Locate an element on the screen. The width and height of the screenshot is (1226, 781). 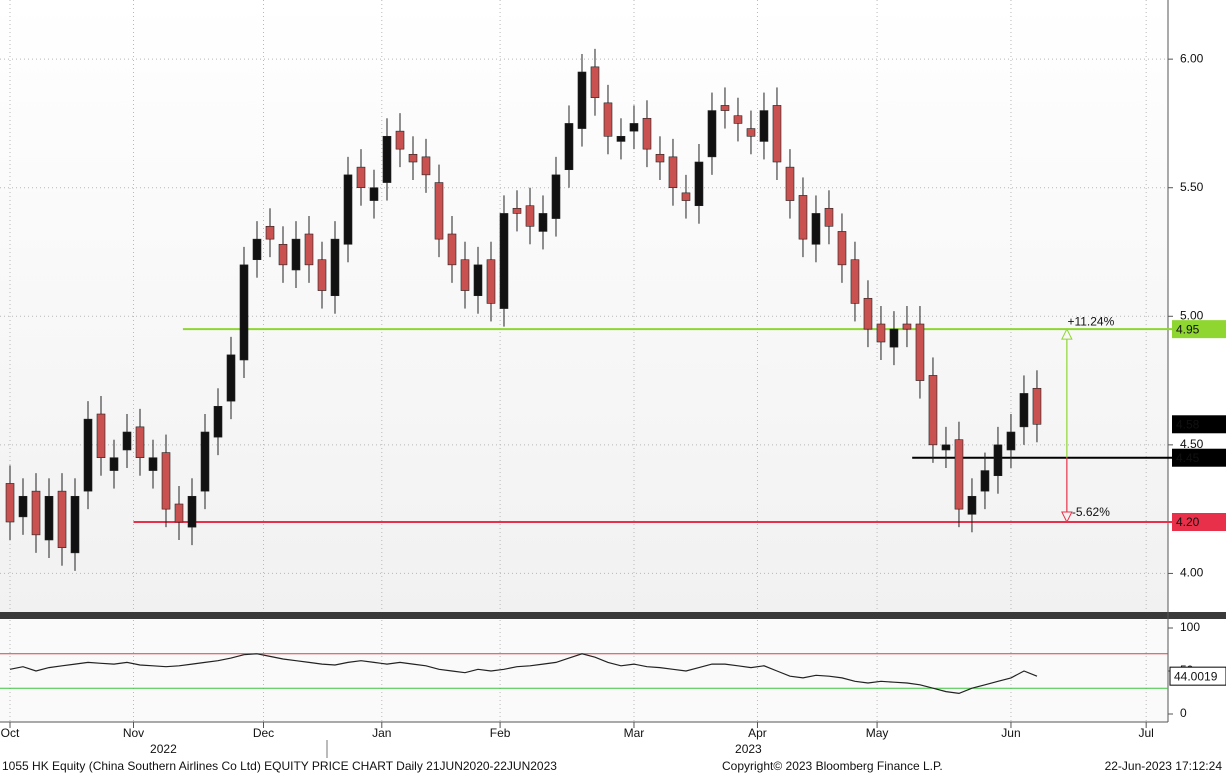
x-tick-label: Feb is located at coordinates (500, 733).